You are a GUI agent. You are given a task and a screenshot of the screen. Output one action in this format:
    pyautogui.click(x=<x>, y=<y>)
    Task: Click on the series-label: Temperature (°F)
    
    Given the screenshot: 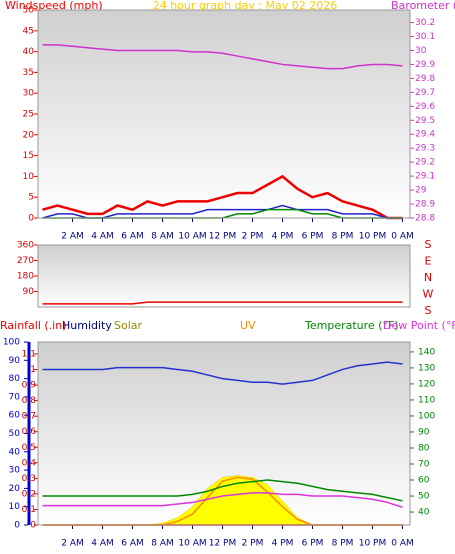 What is the action you would take?
    pyautogui.click(x=351, y=325)
    